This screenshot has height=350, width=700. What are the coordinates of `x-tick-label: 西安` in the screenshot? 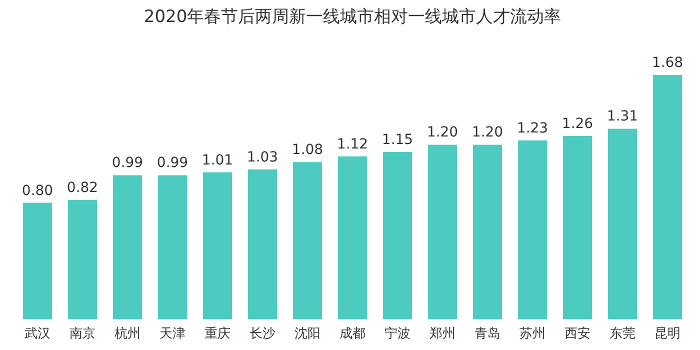 It's located at (577, 334).